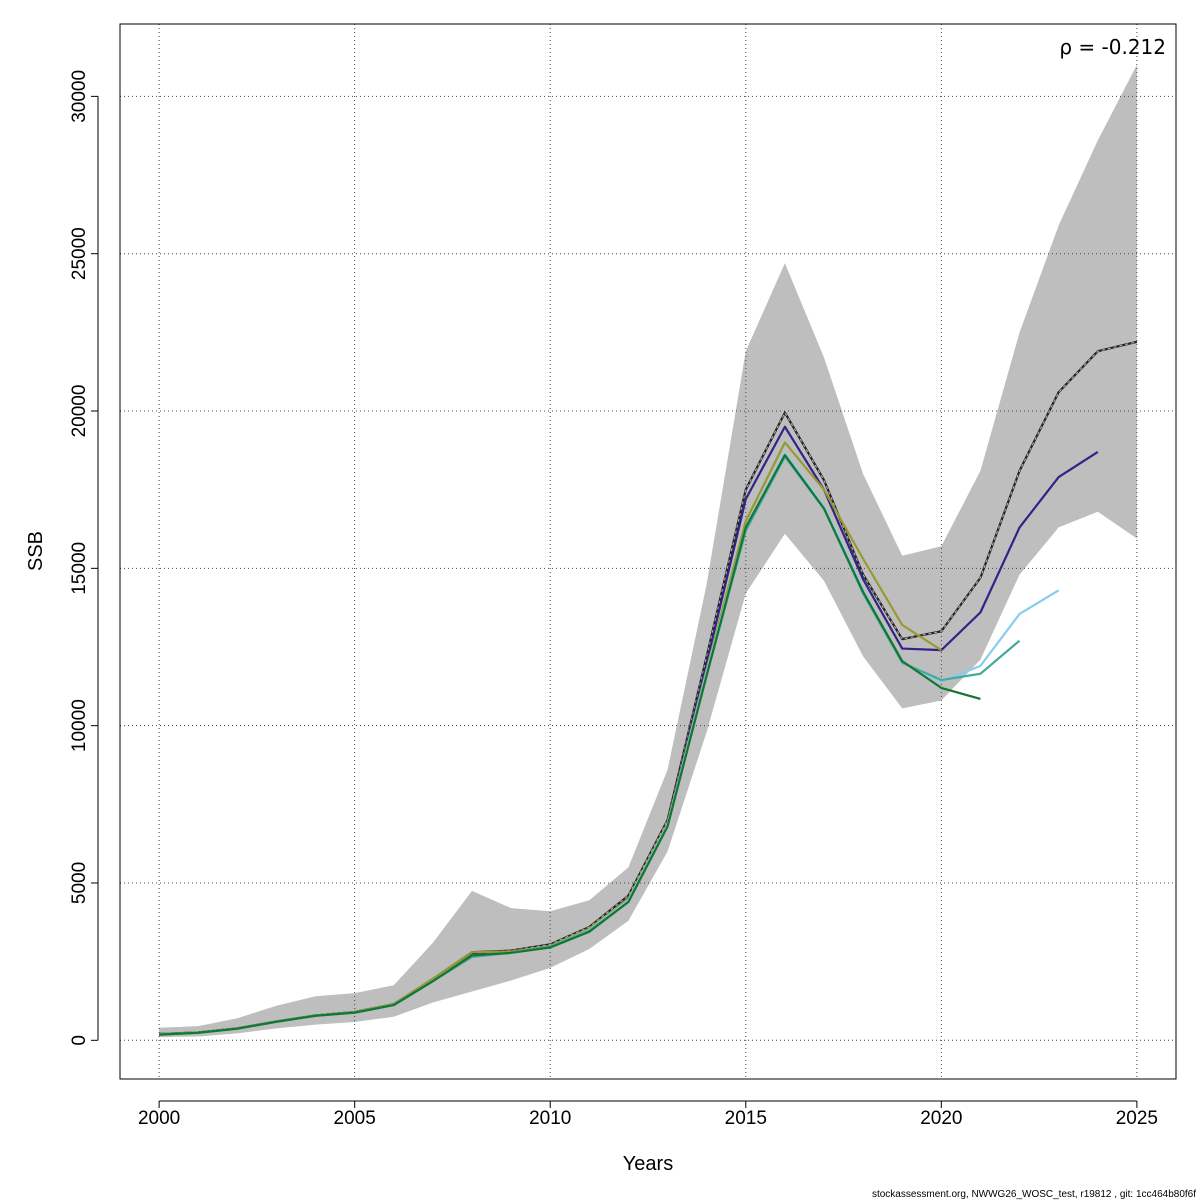  What do you see at coordinates (1112, 47) in the screenshot?
I see `rho-annotation: ρ = -0.212` at bounding box center [1112, 47].